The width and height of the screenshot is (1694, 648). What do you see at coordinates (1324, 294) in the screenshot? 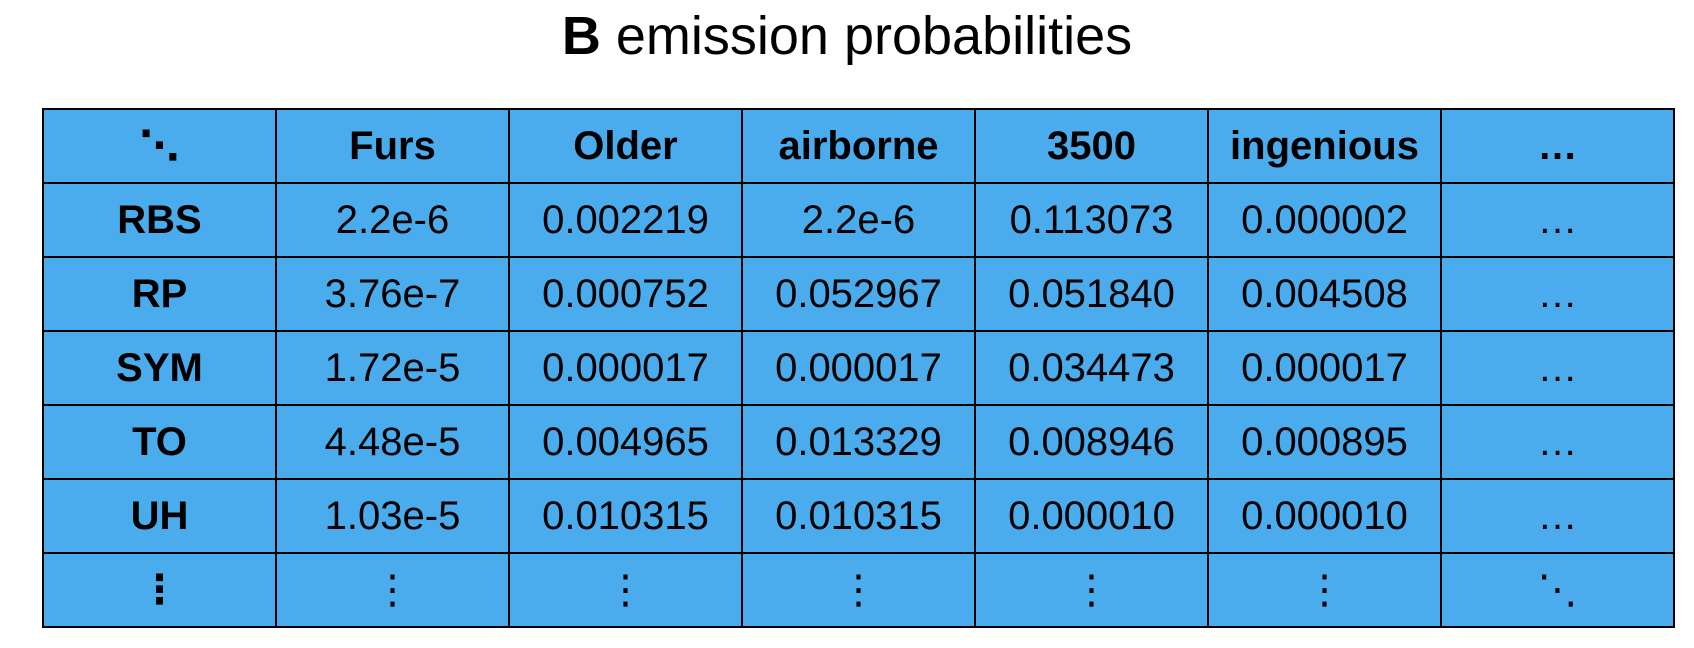
I see `table-cell: 0.004508` at bounding box center [1324, 294].